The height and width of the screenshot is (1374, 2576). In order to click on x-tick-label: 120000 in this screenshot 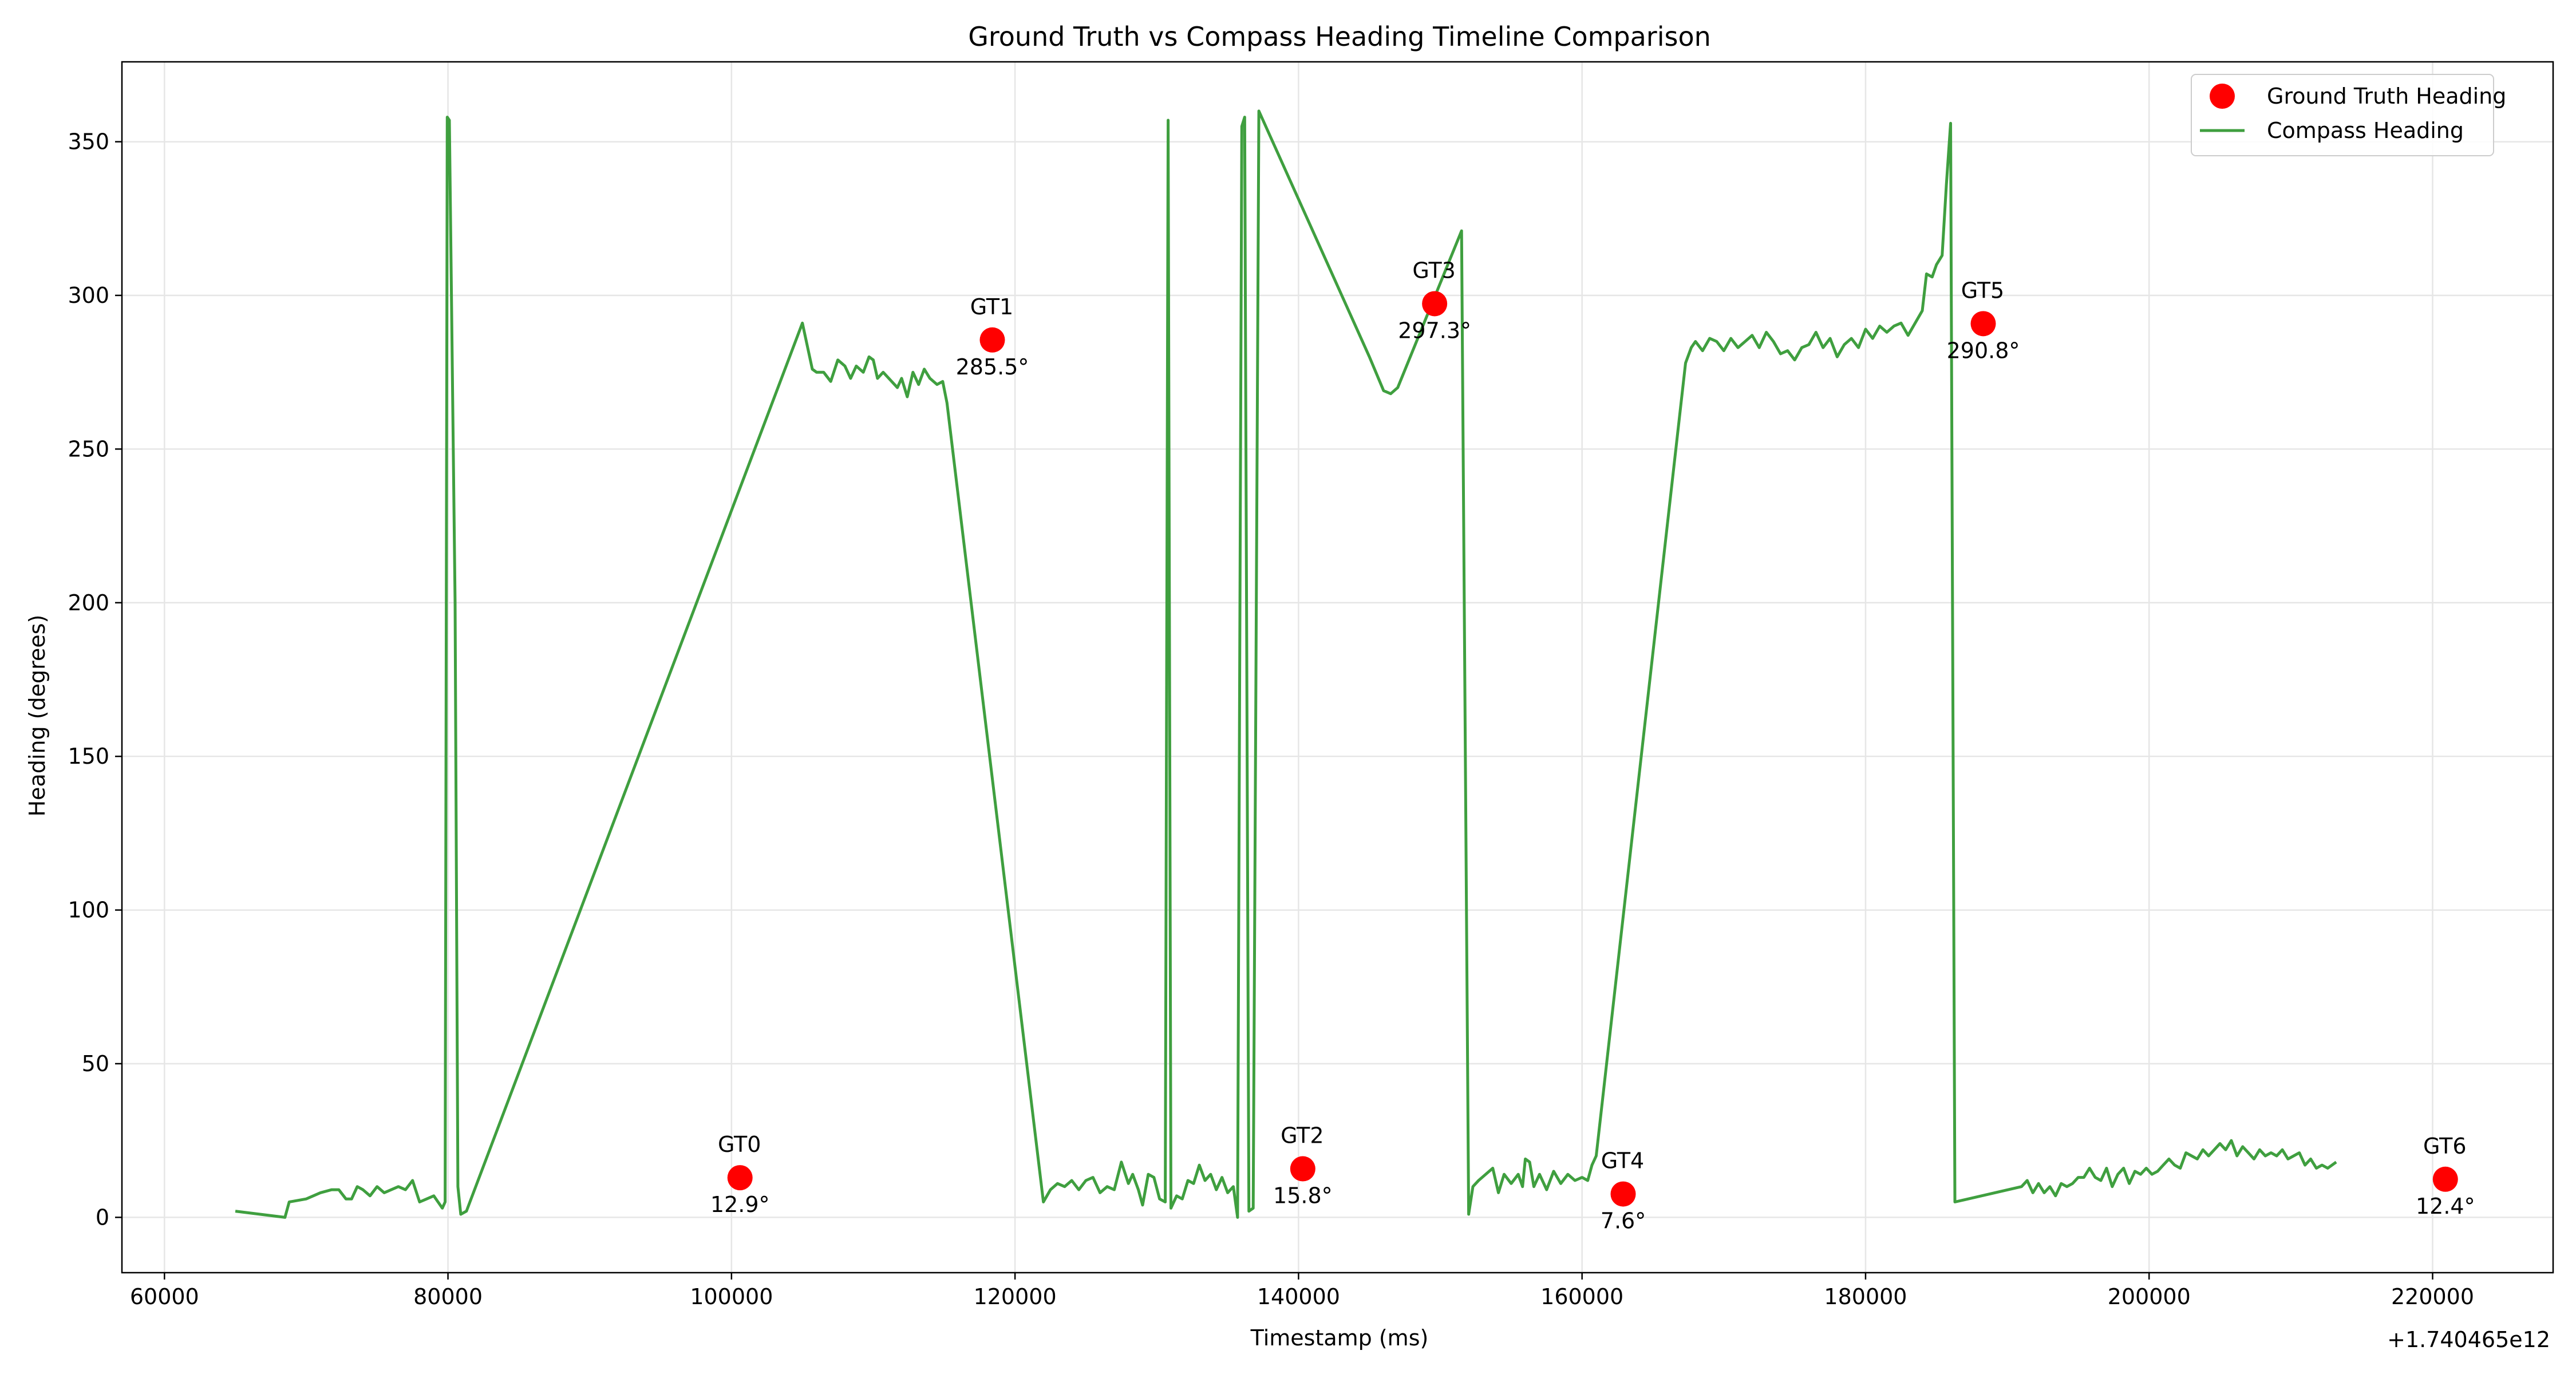, I will do `click(1015, 1296)`.